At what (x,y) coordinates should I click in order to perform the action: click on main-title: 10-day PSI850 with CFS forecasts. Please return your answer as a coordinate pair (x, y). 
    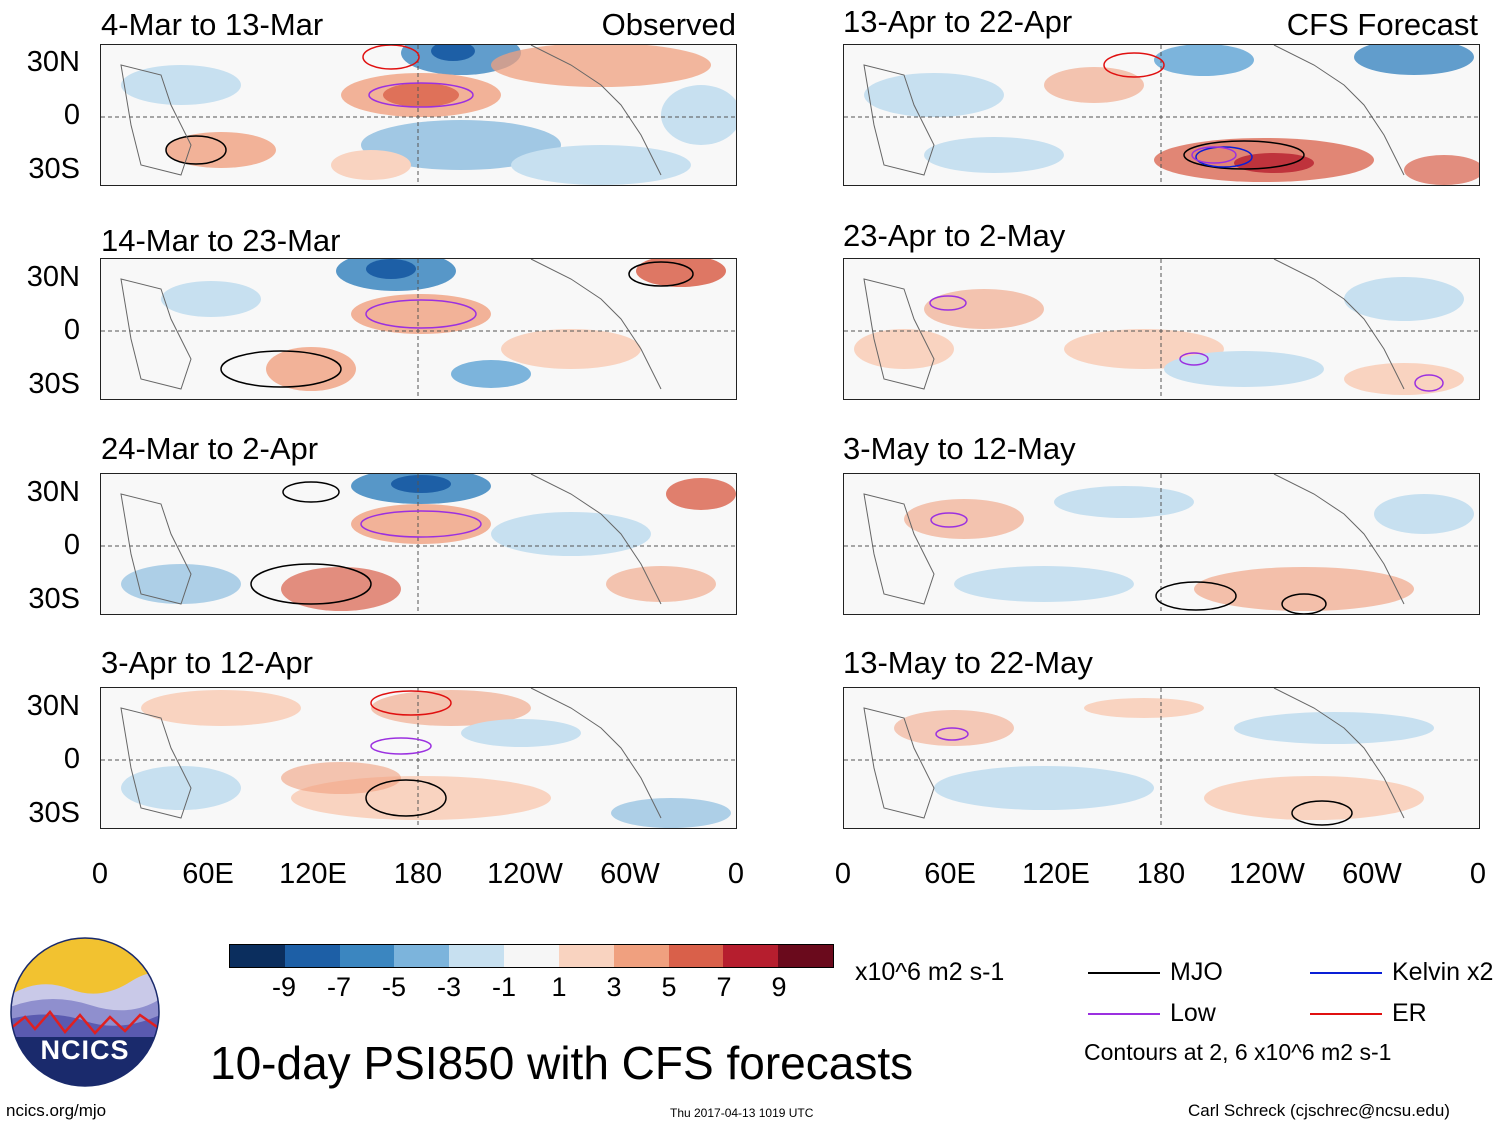
    Looking at the image, I should click on (562, 1063).